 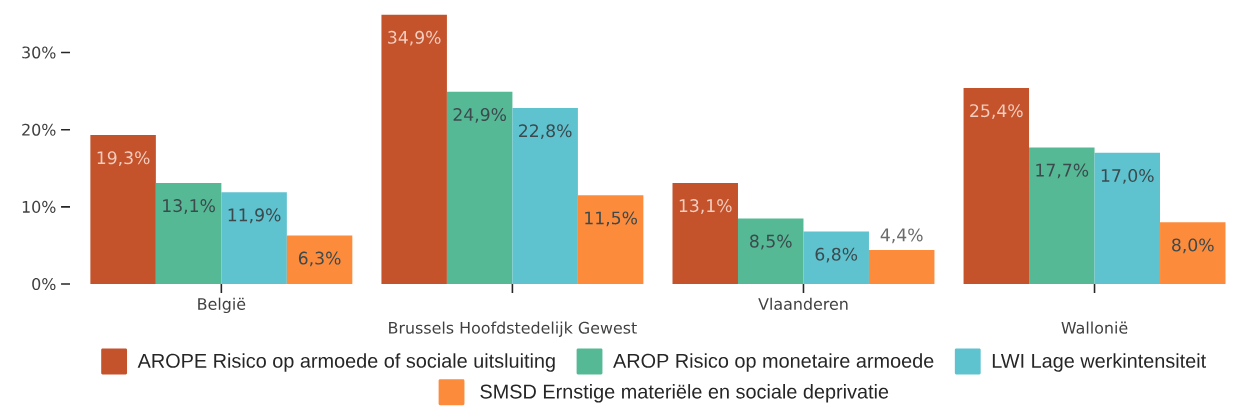 I want to click on data-label: 34,9%, so click(x=414, y=38).